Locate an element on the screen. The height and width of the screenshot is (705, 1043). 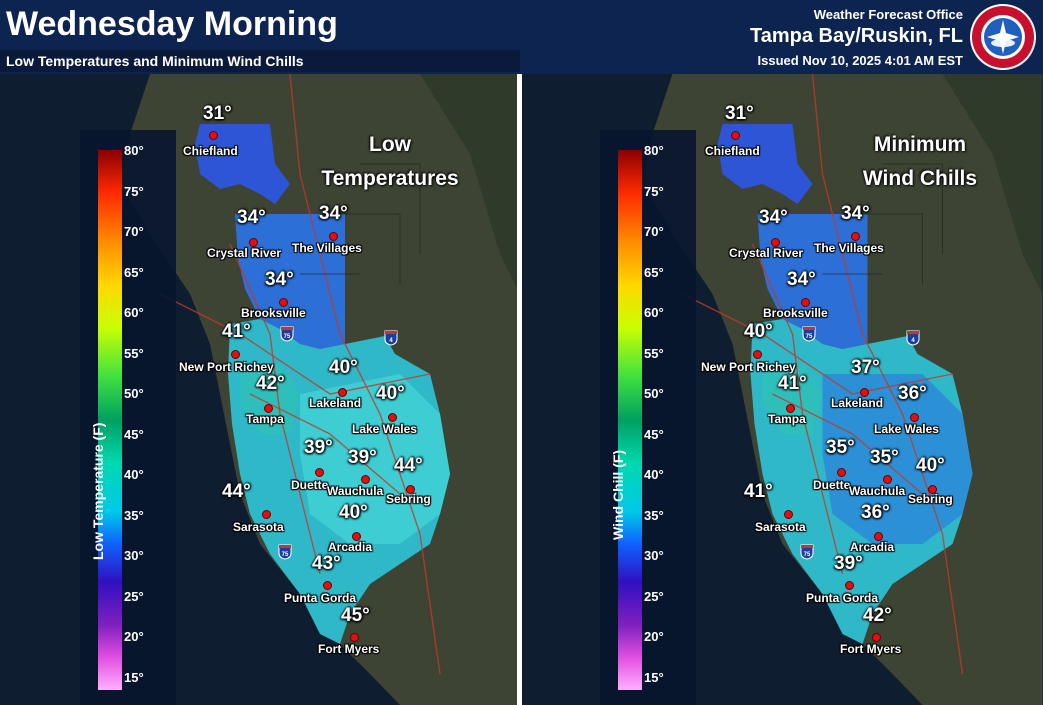
city-name: Chiefland is located at coordinates (732, 151).